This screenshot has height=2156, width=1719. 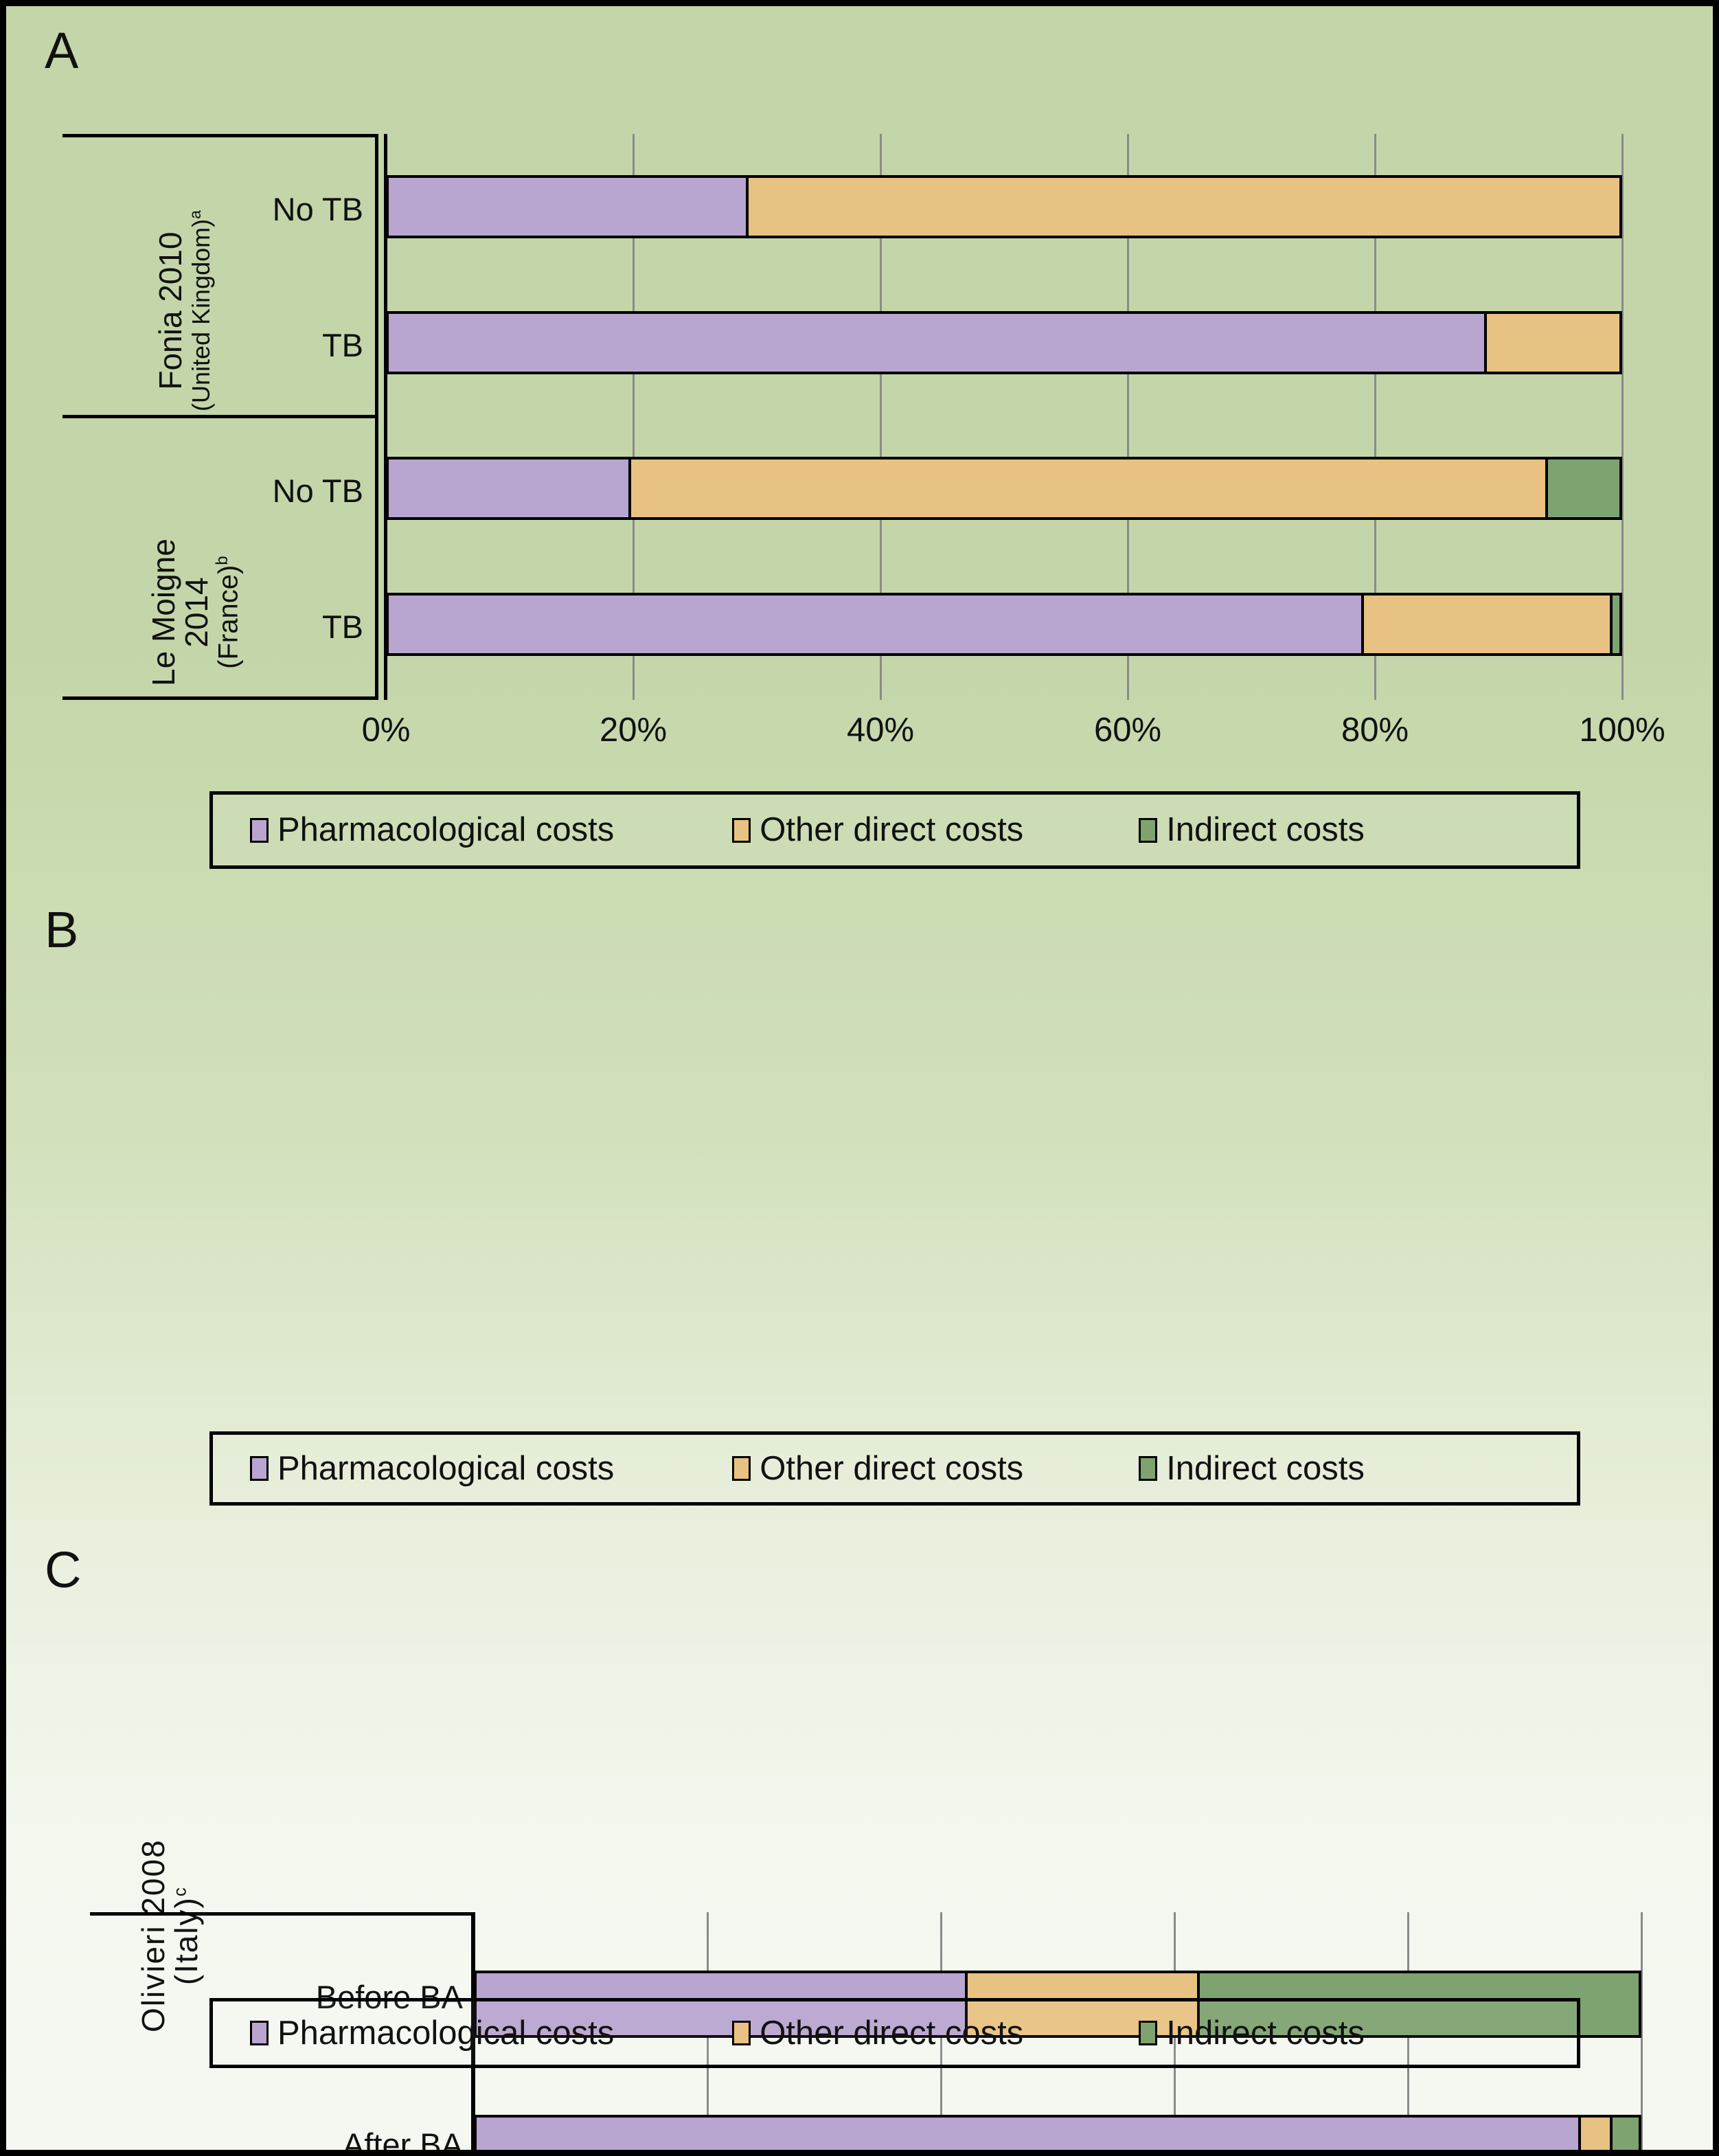 What do you see at coordinates (62, 929) in the screenshot?
I see `panel-letter-b: B` at bounding box center [62, 929].